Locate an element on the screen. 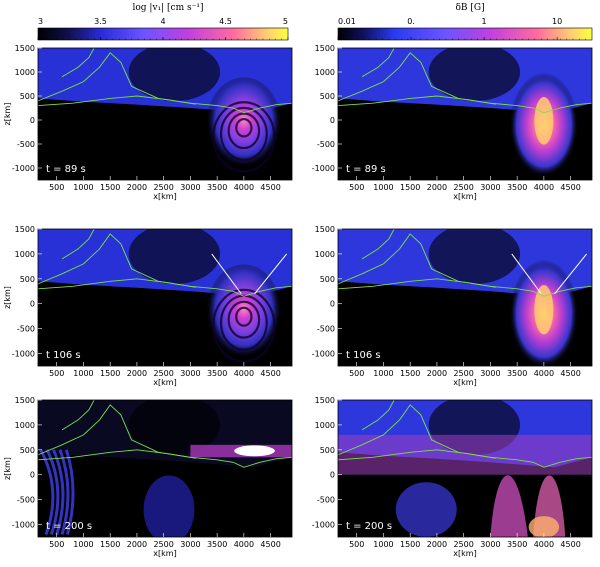 This screenshot has width=600, height=567. field-layer is located at coordinates (465, 454).